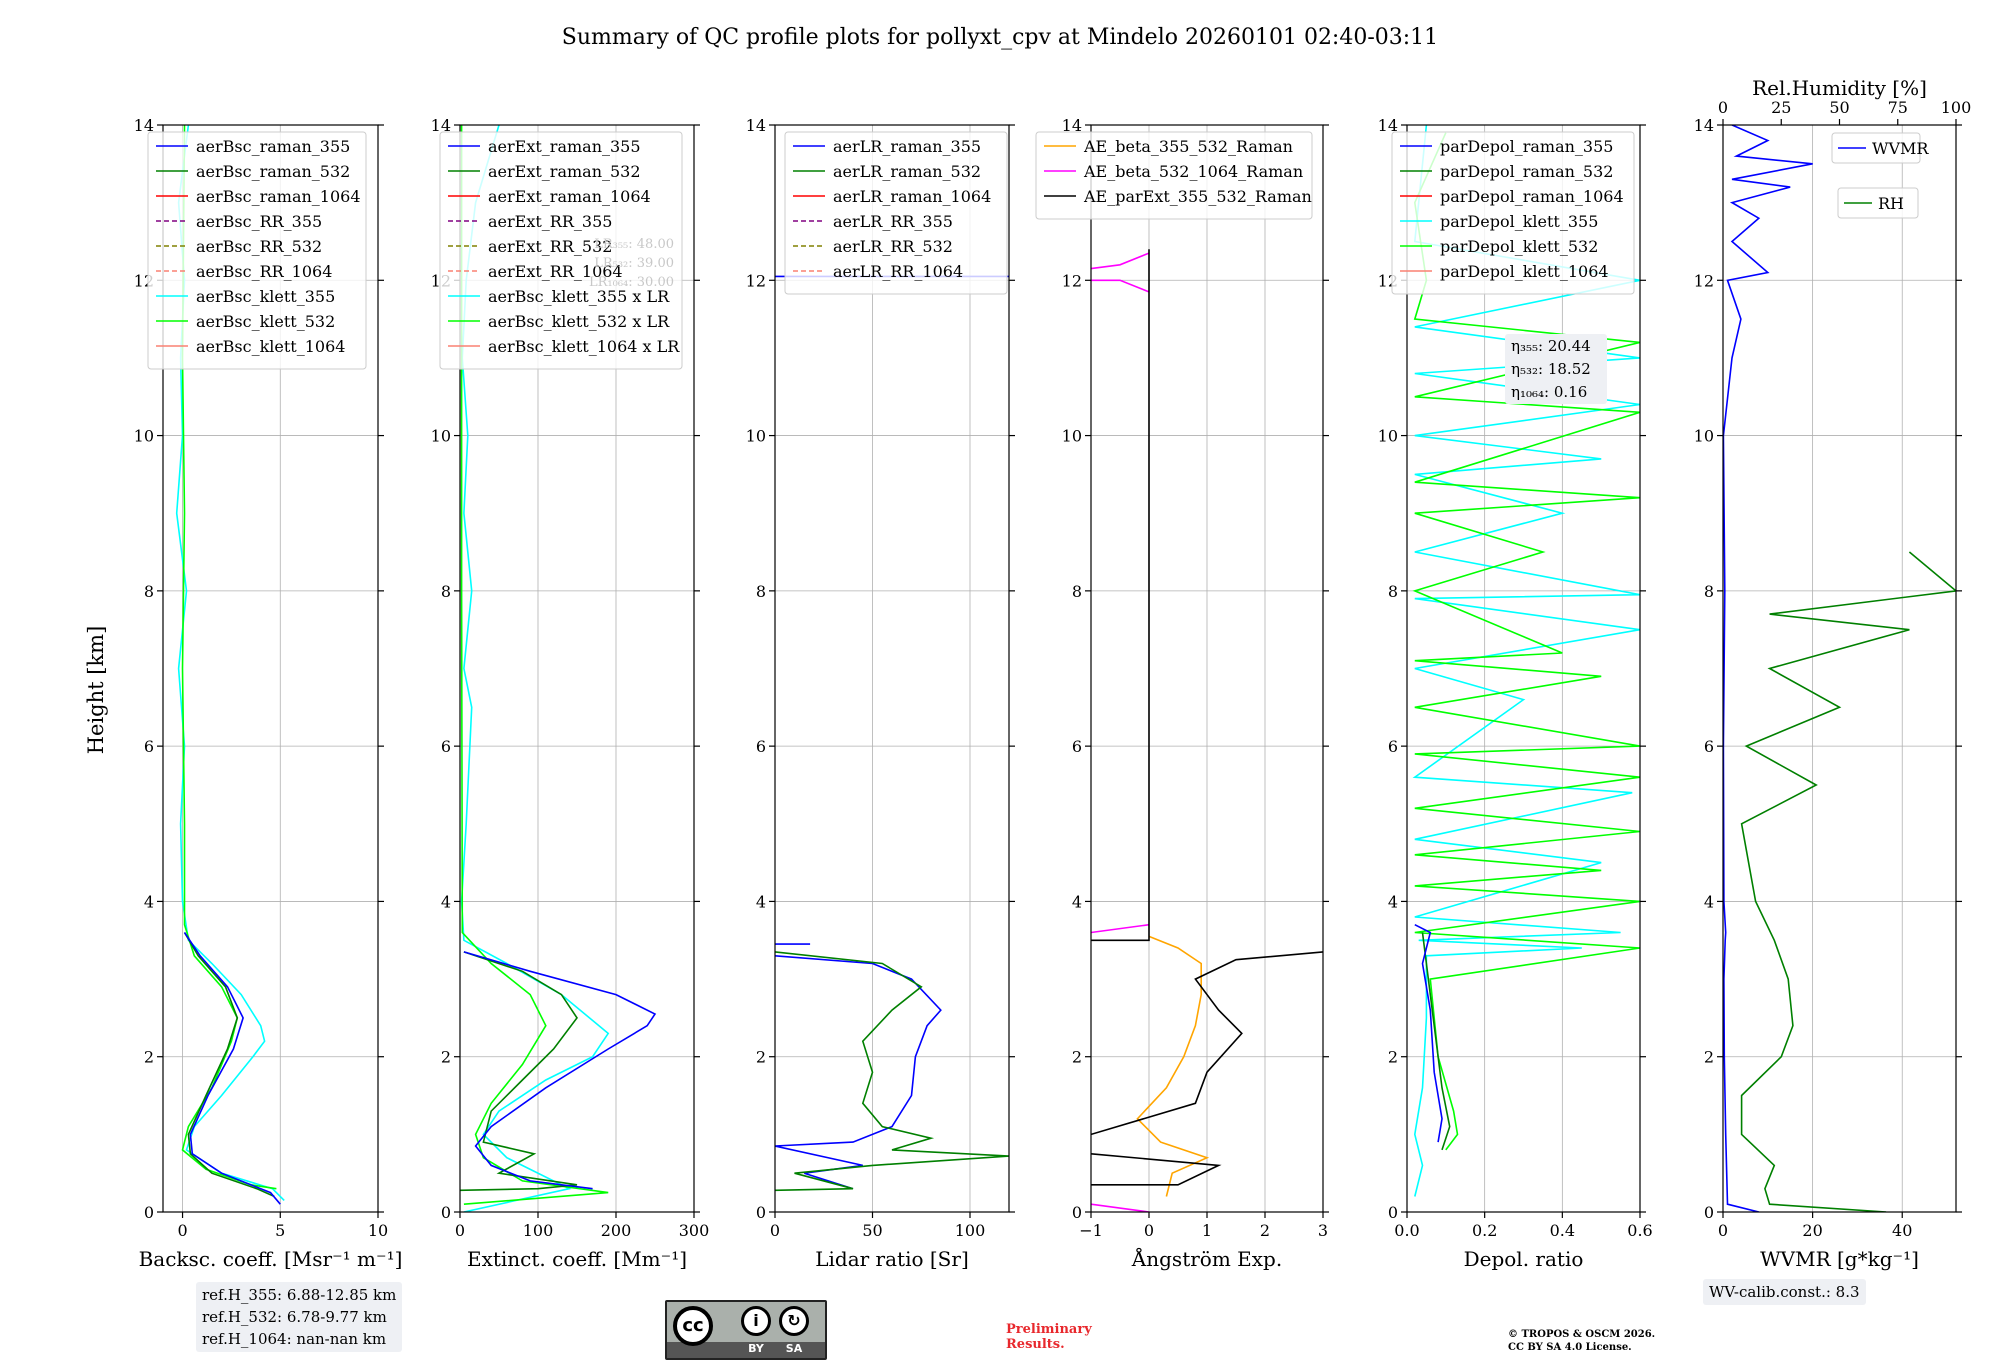  I want to click on legend-label: aerExt_RR_532, so click(550, 246).